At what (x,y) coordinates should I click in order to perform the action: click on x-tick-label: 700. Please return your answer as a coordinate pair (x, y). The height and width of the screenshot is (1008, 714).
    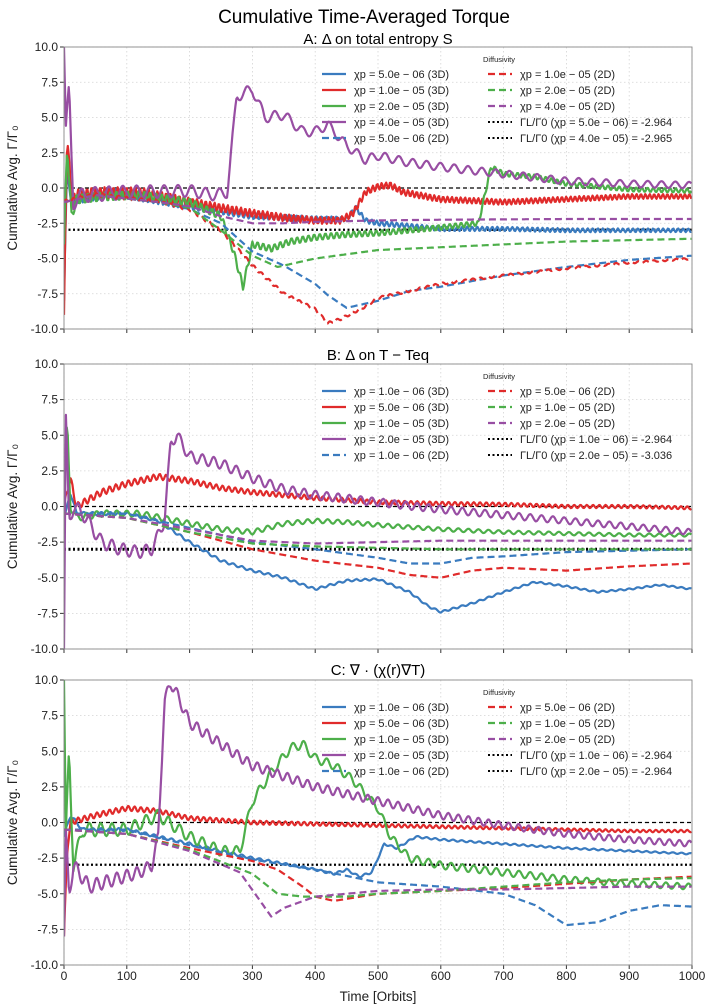
    Looking at the image, I should click on (504, 976).